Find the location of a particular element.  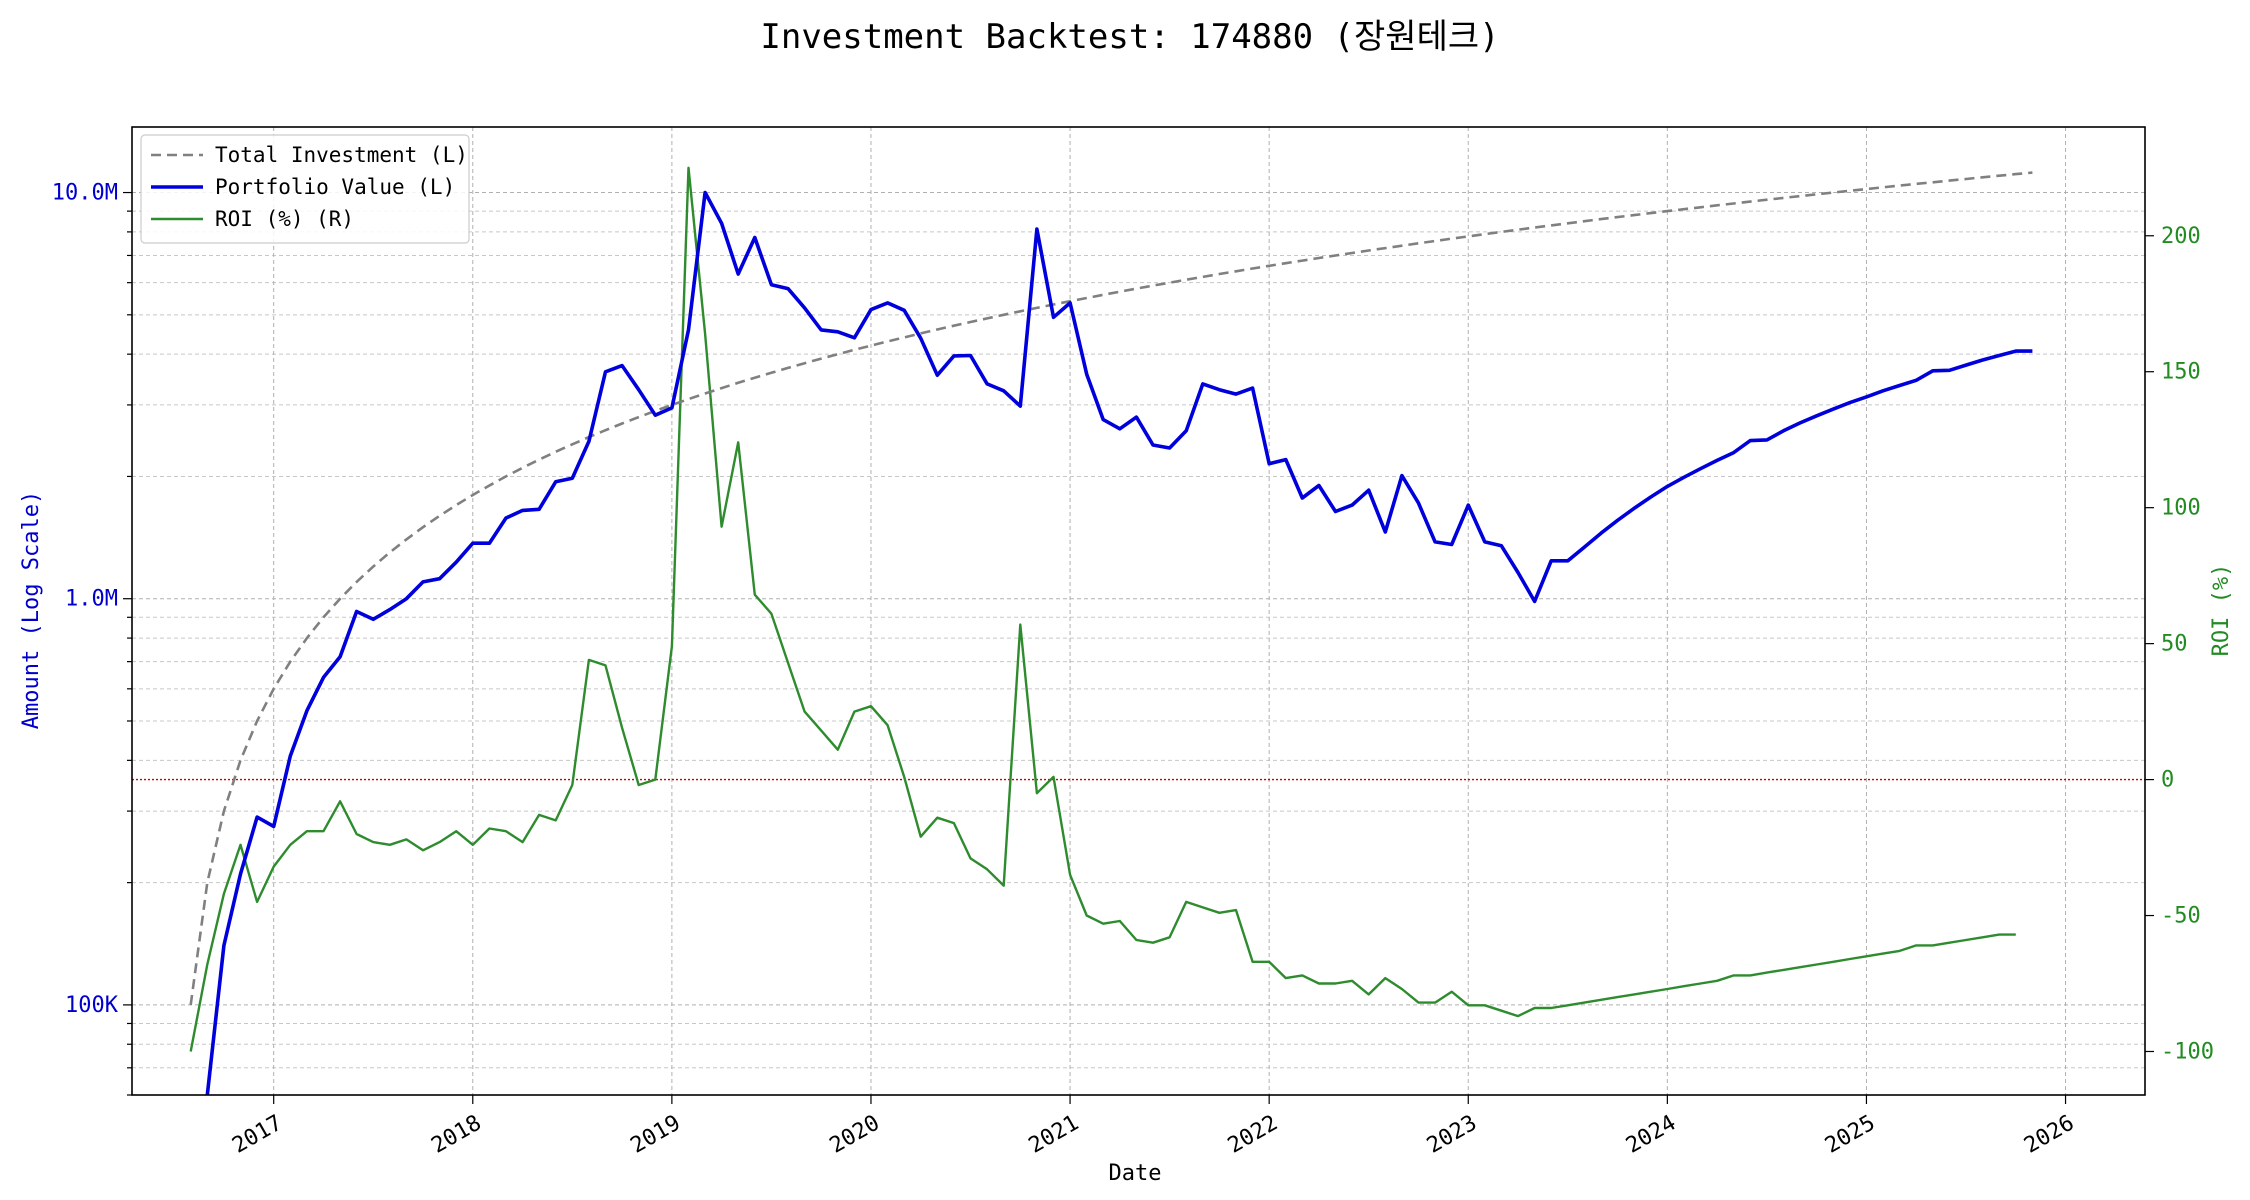

y-right-tick-label: 50 is located at coordinates (2174, 644).